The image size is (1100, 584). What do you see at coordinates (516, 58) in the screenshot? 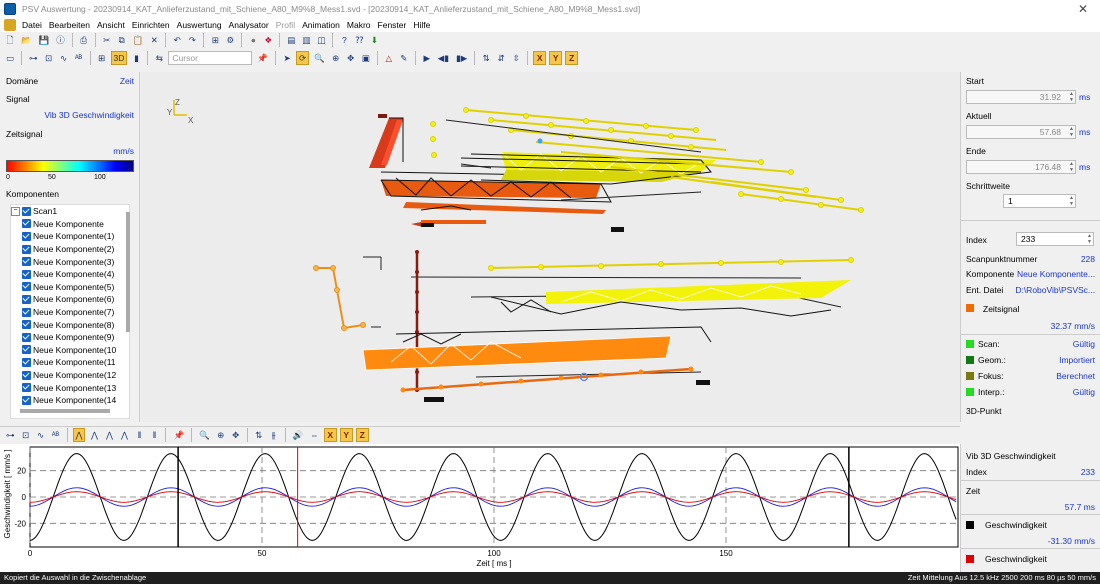
I see `sort-desc-icon: ⇳` at bounding box center [516, 58].